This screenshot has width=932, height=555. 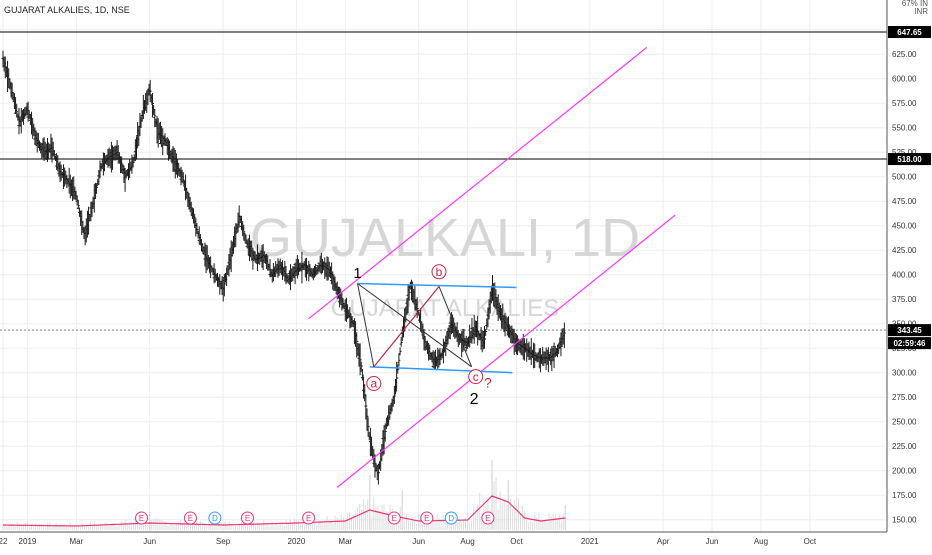 I want to click on wave-label: 2, so click(x=474, y=399).